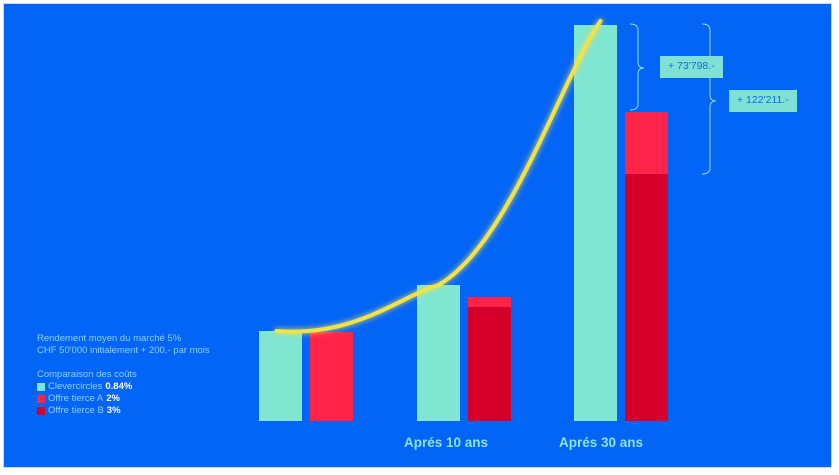 The image size is (839, 475). I want to click on legend-value: 0.84%, so click(119, 386).